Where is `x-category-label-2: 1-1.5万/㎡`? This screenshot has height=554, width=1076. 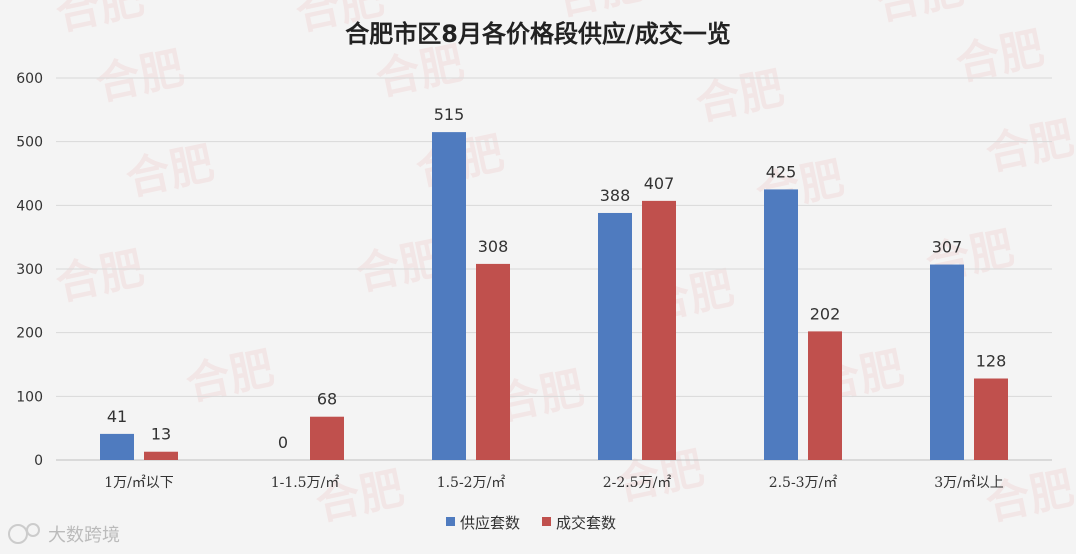 x-category-label-2: 1-1.5万/㎡ is located at coordinates (305, 483).